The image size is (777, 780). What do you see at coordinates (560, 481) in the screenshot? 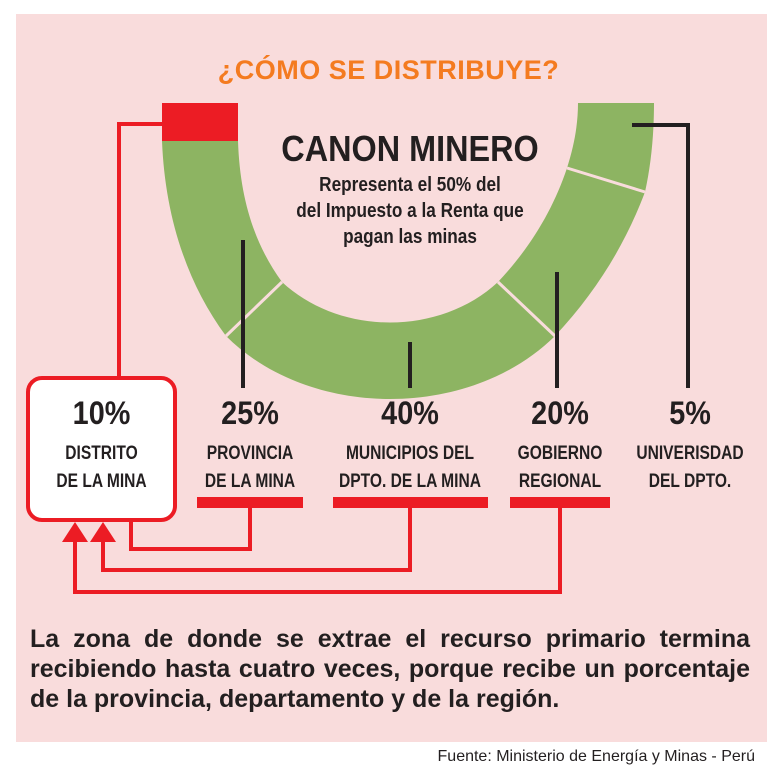
I see `share-label-line: REGIONAL` at bounding box center [560, 481].